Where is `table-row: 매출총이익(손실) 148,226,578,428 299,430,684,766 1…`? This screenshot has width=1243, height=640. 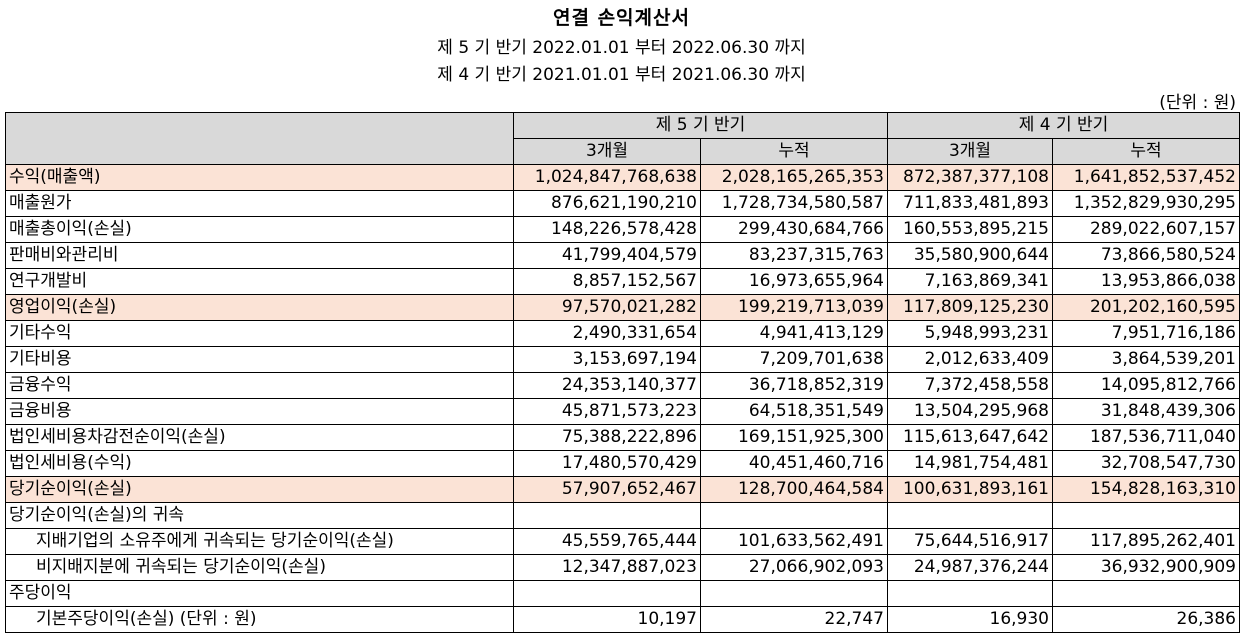
table-row: 매출총이익(손실) 148,226,578,428 299,430,684,766 1… is located at coordinates (622, 229).